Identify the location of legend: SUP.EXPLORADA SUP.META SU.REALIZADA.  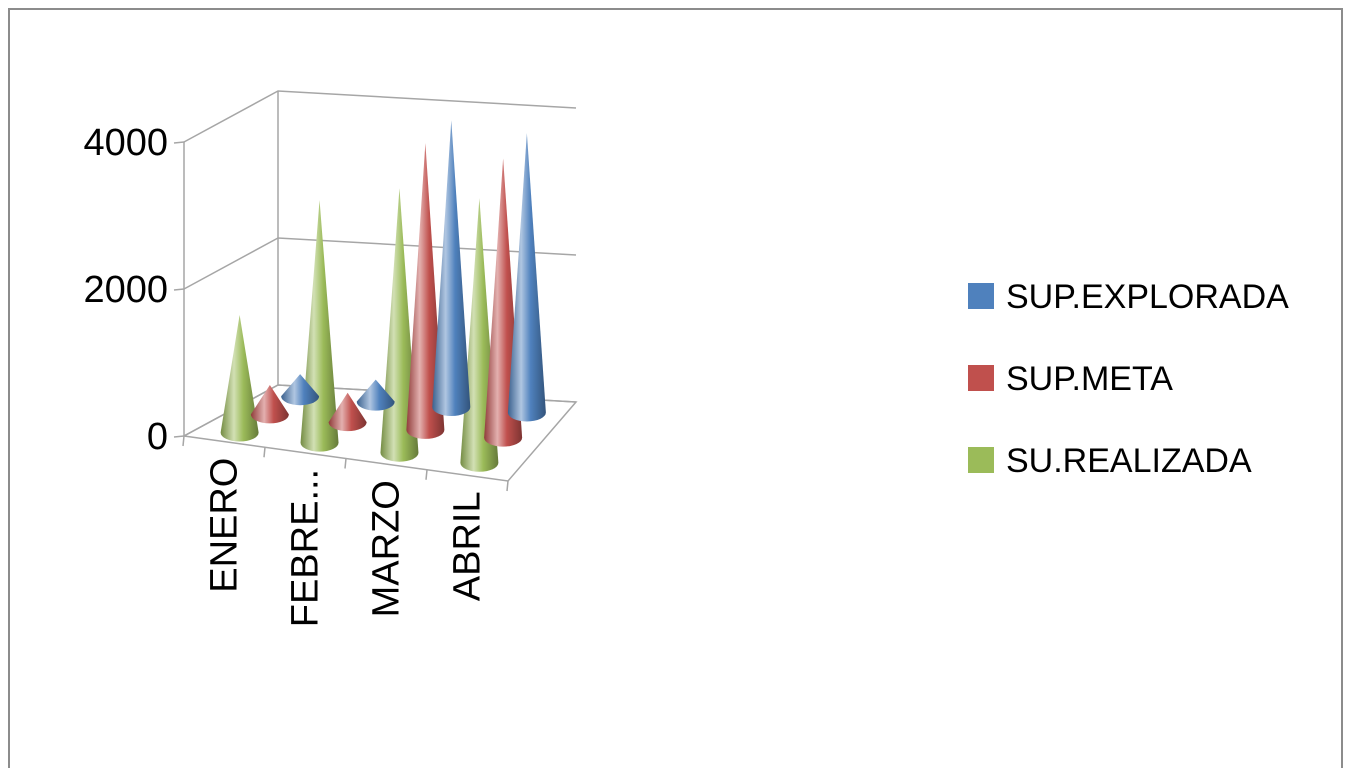
(1128, 379).